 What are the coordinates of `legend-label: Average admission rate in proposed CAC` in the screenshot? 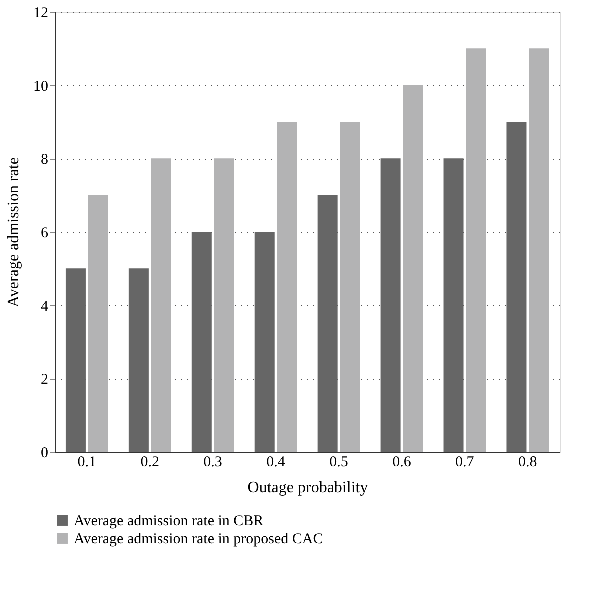 It's located at (199, 540).